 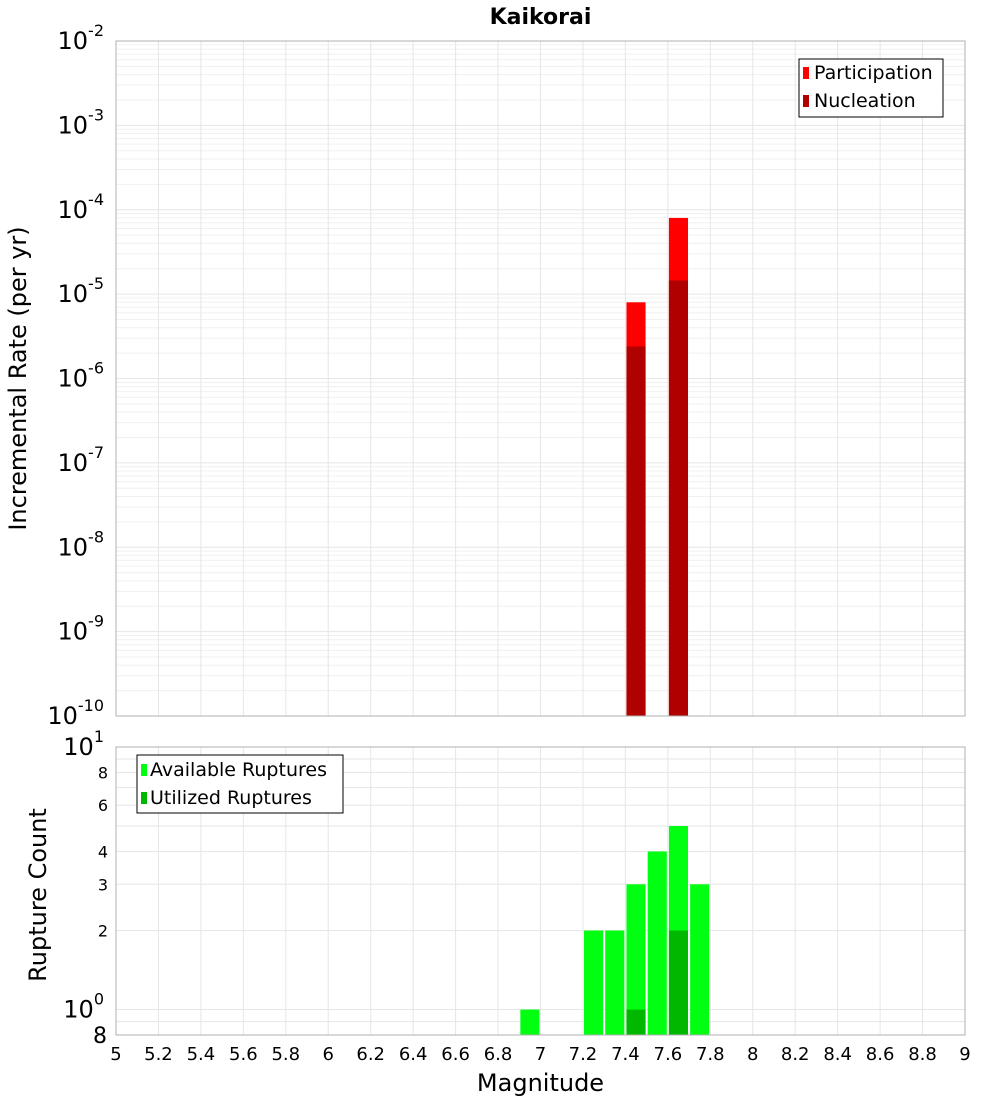 I want to click on top-ytick-label: 10⁻⁵, so click(x=81, y=291).